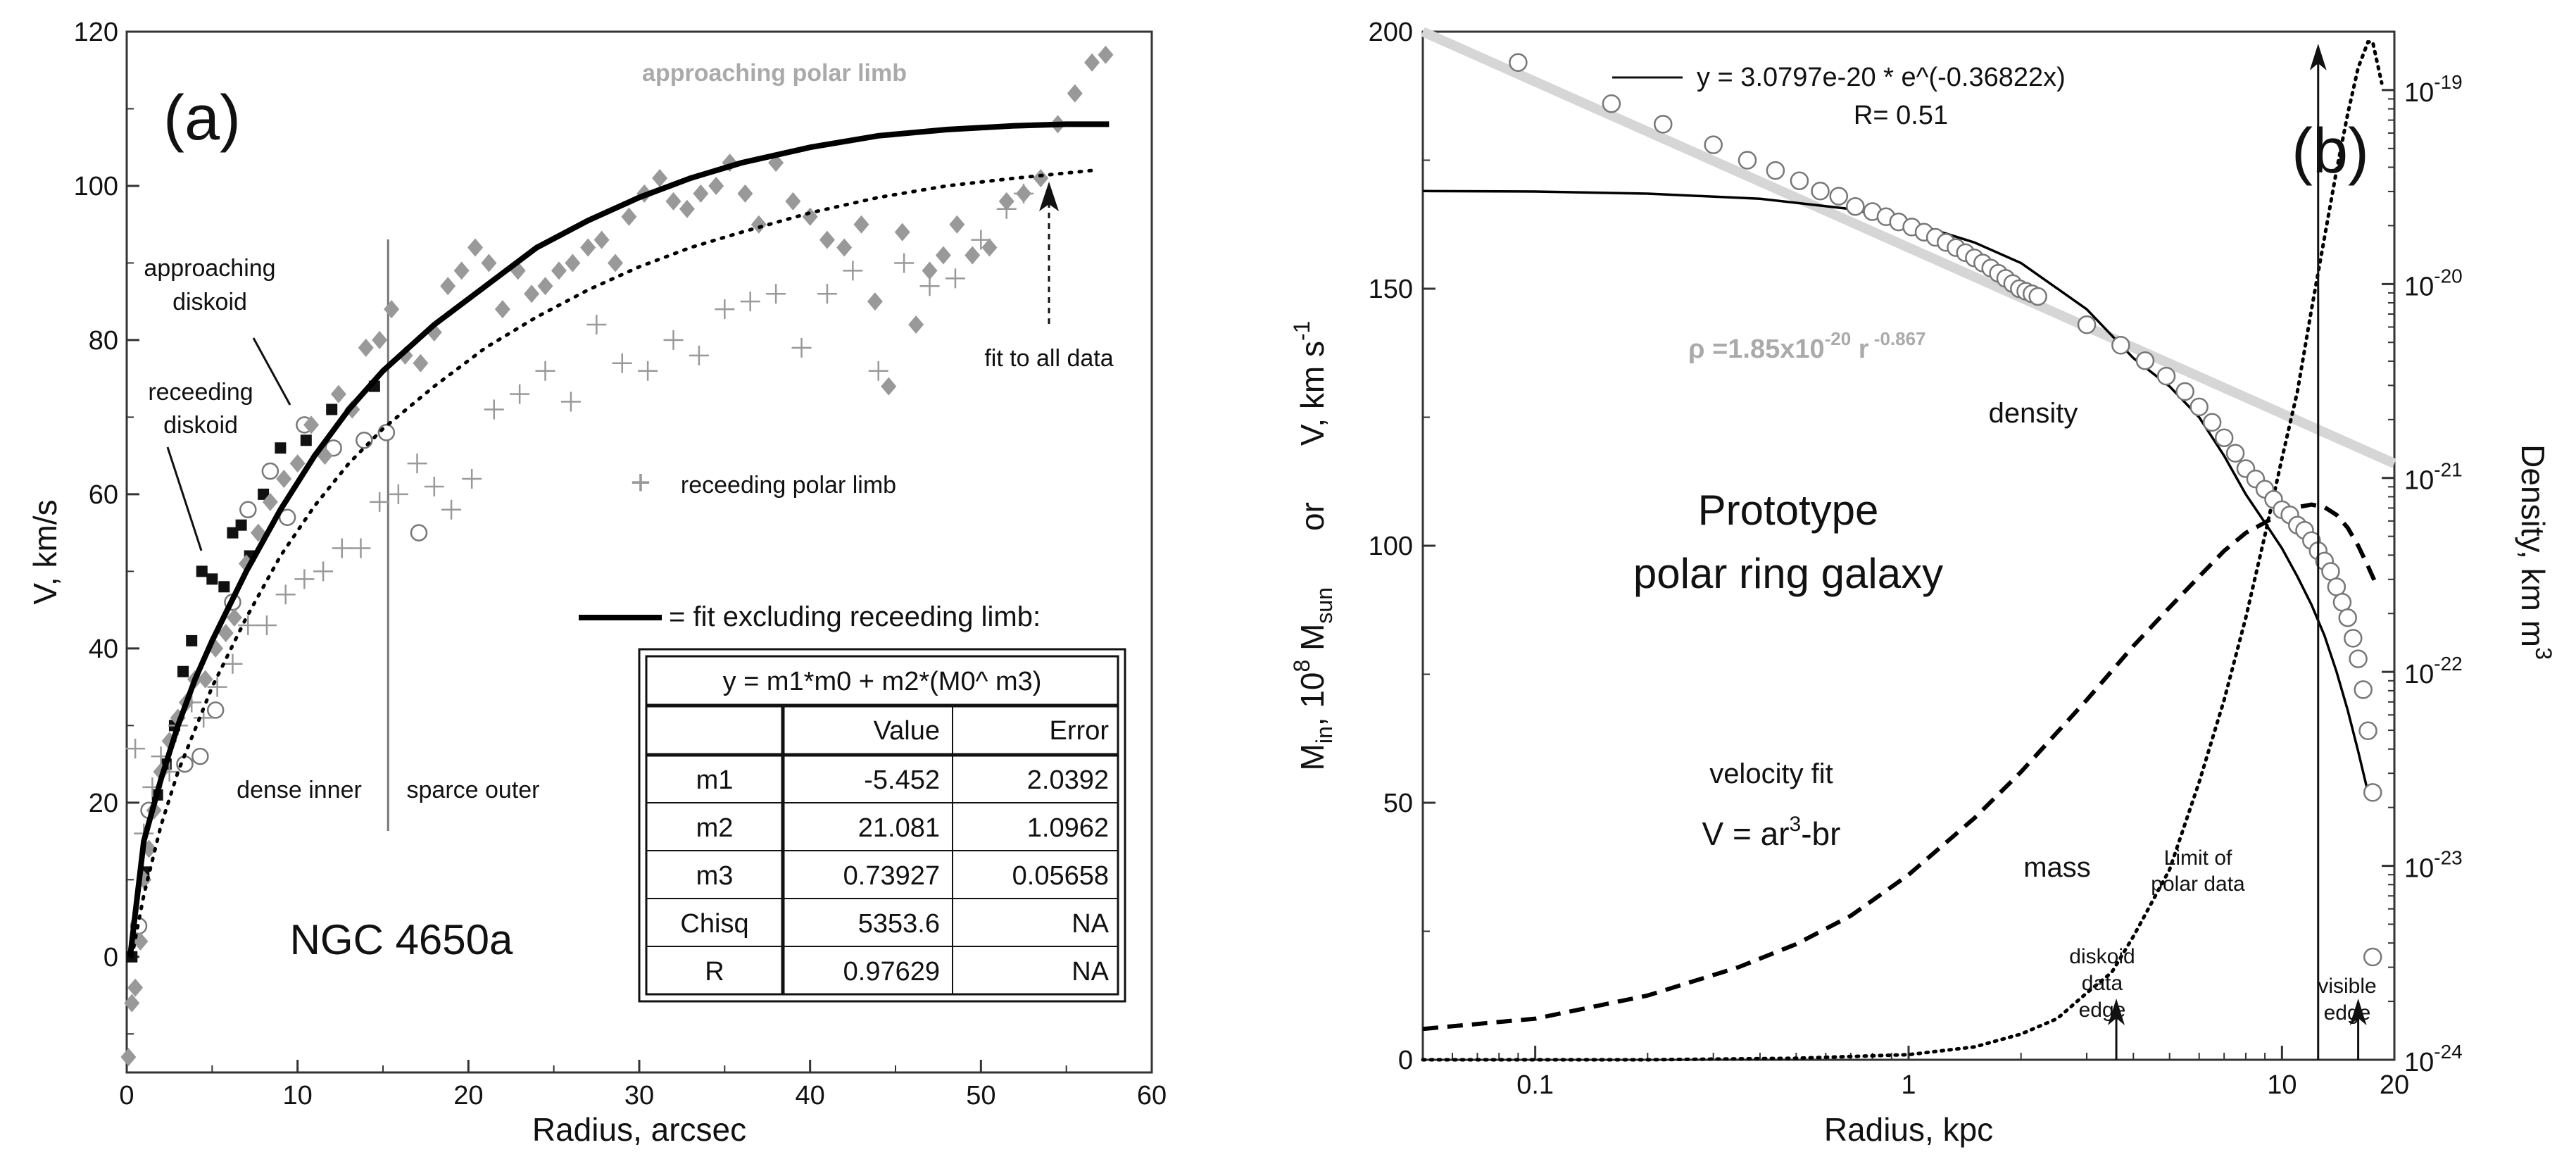  What do you see at coordinates (2347, 1013) in the screenshot?
I see `label-visible-2: edge` at bounding box center [2347, 1013].